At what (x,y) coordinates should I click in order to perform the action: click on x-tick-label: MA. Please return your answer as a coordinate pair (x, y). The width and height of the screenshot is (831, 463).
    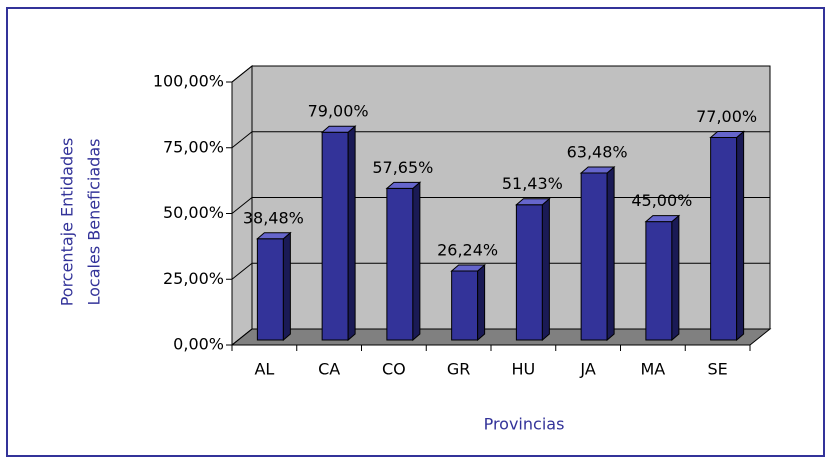
    Looking at the image, I should click on (653, 369).